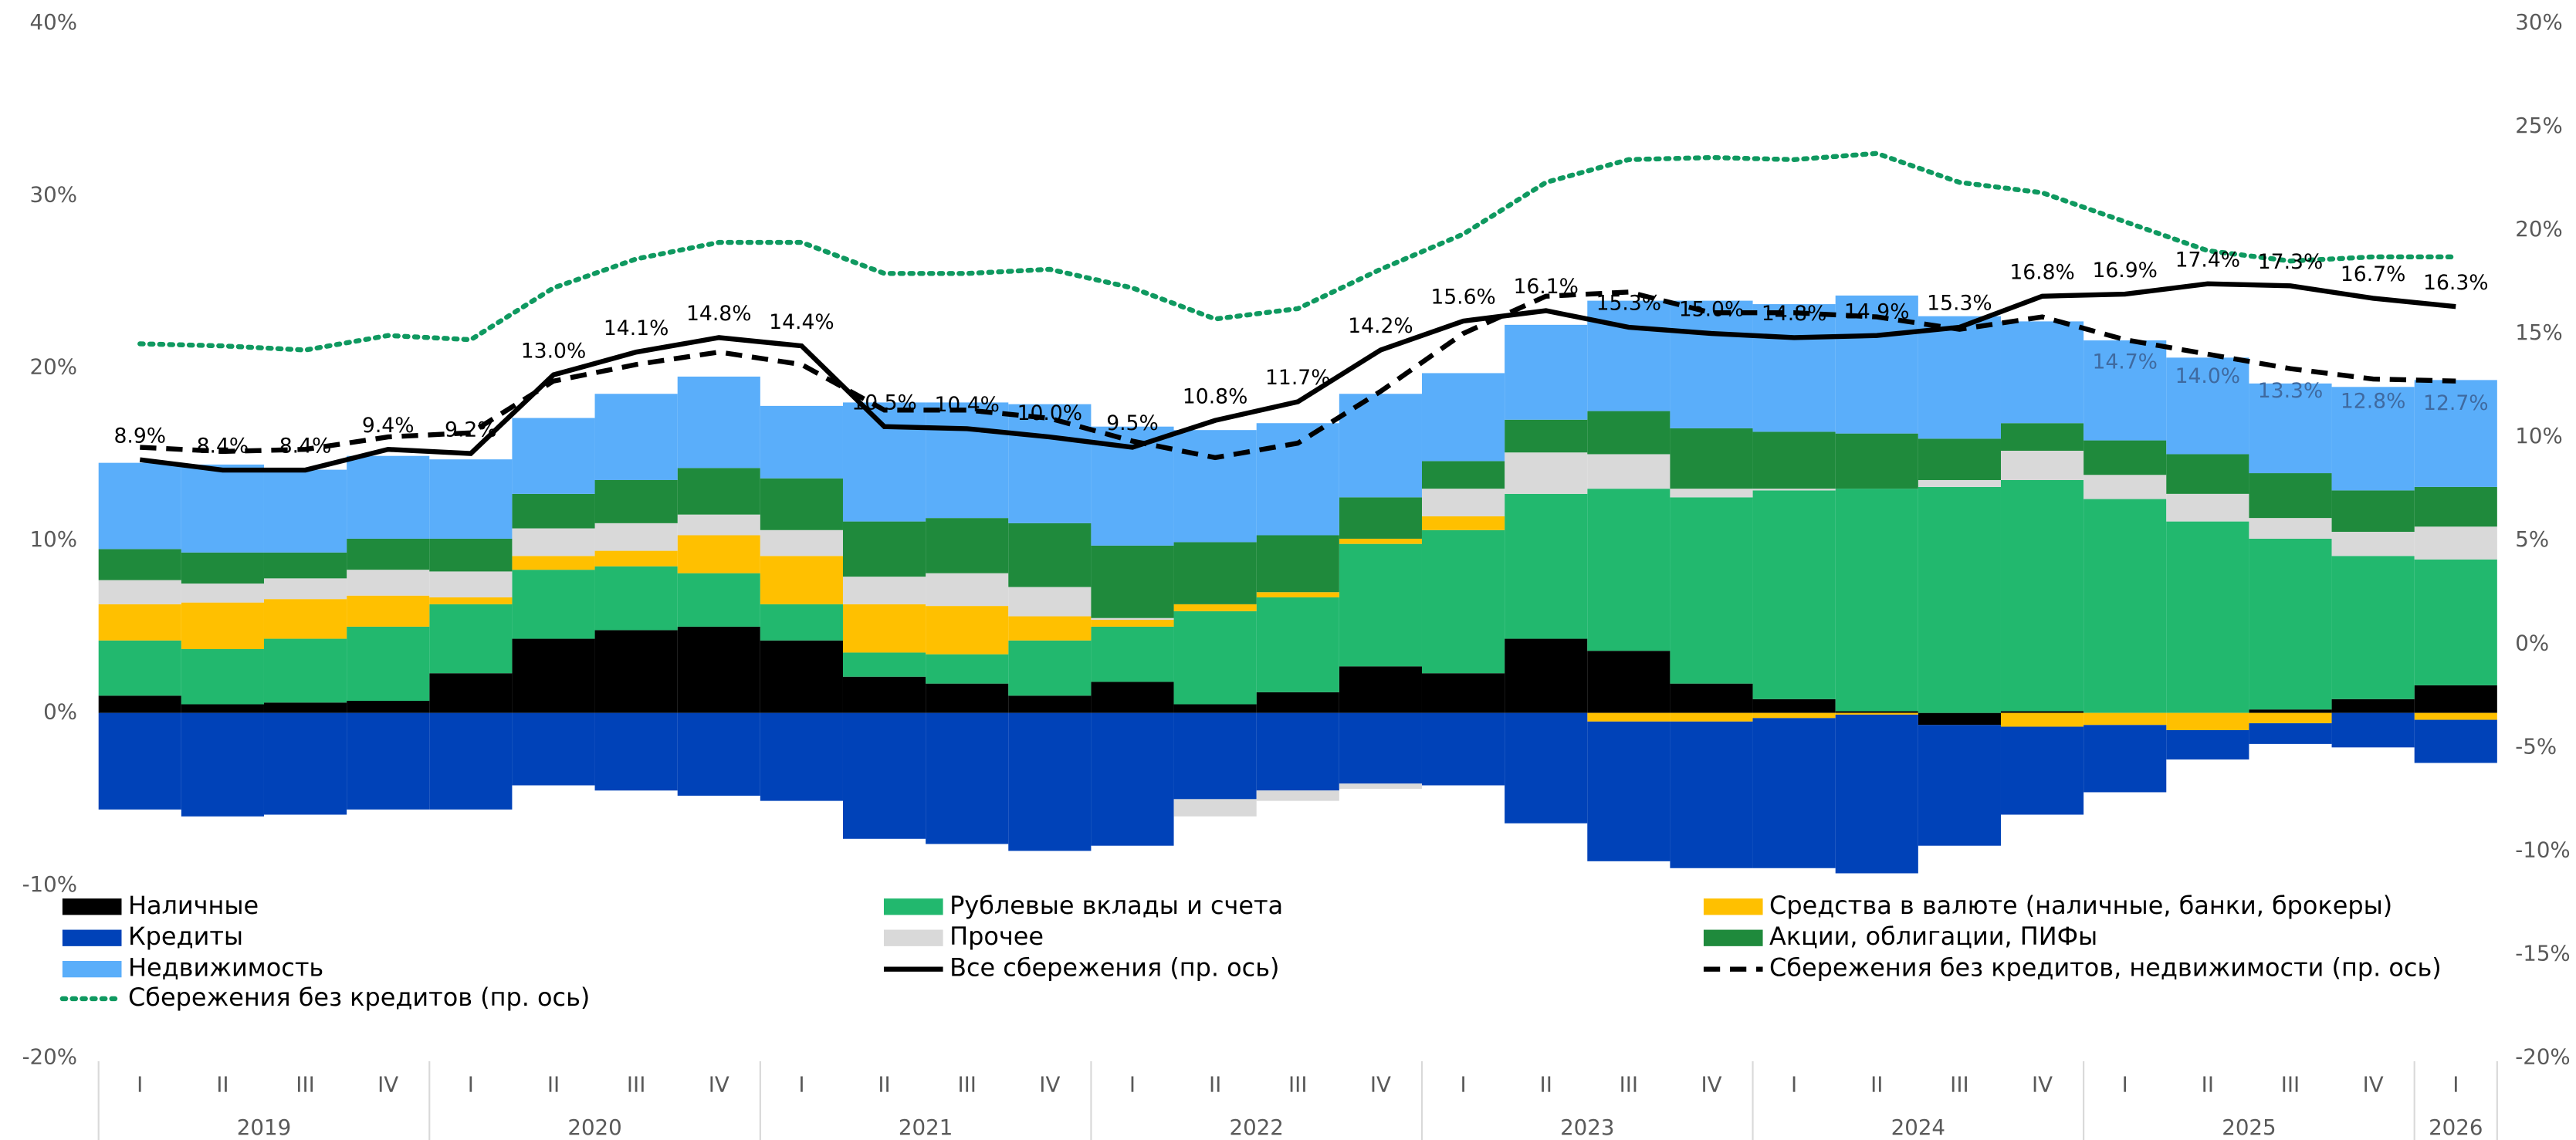  I want to click on x-group-label: 2023, so click(1587, 1127).